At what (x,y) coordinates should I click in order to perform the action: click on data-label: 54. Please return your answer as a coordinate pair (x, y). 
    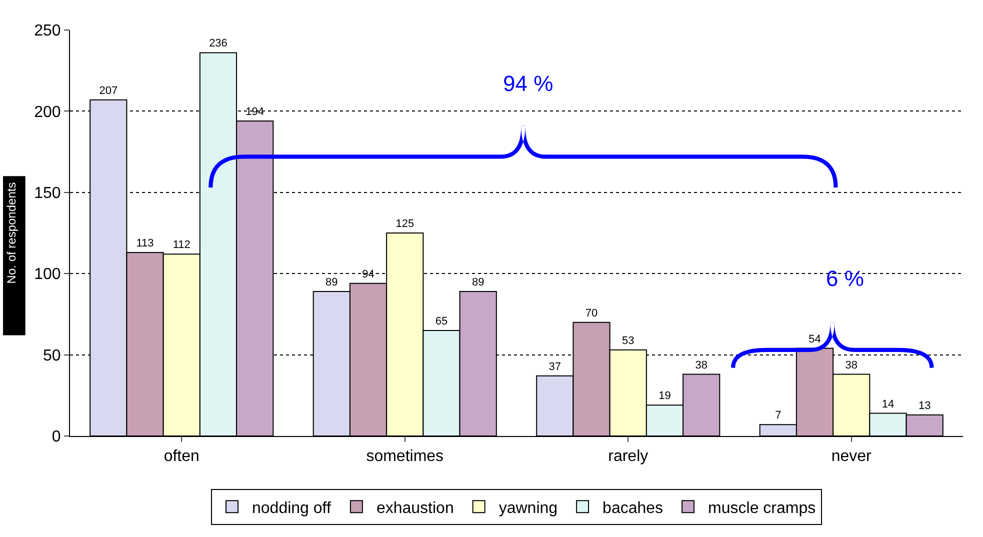
    Looking at the image, I should click on (814, 339).